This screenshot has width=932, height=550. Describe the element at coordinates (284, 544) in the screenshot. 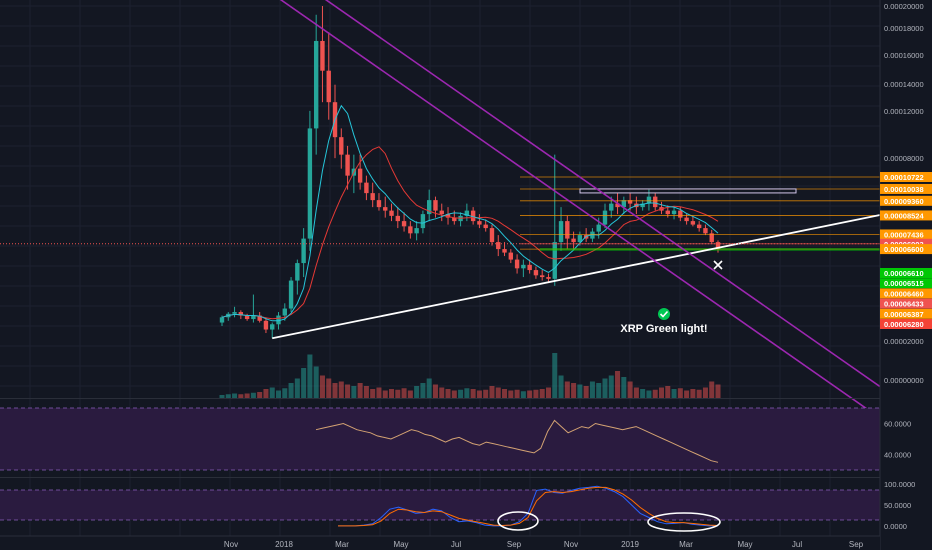

I see `time-axis-label: 2018` at that location.